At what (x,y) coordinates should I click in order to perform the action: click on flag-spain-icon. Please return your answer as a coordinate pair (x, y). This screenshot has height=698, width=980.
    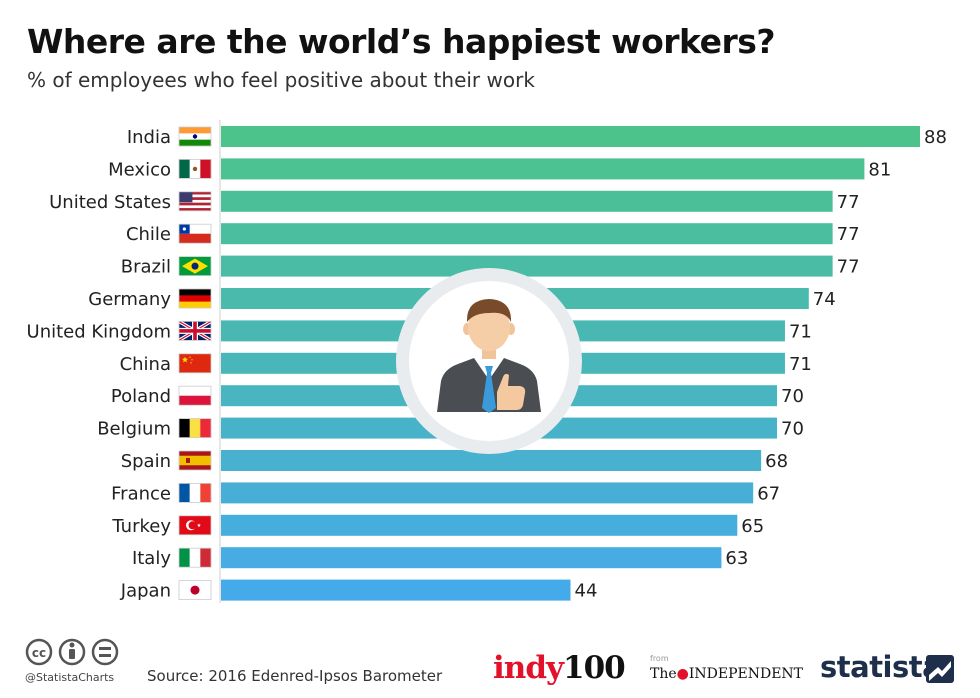
    Looking at the image, I should click on (195, 460).